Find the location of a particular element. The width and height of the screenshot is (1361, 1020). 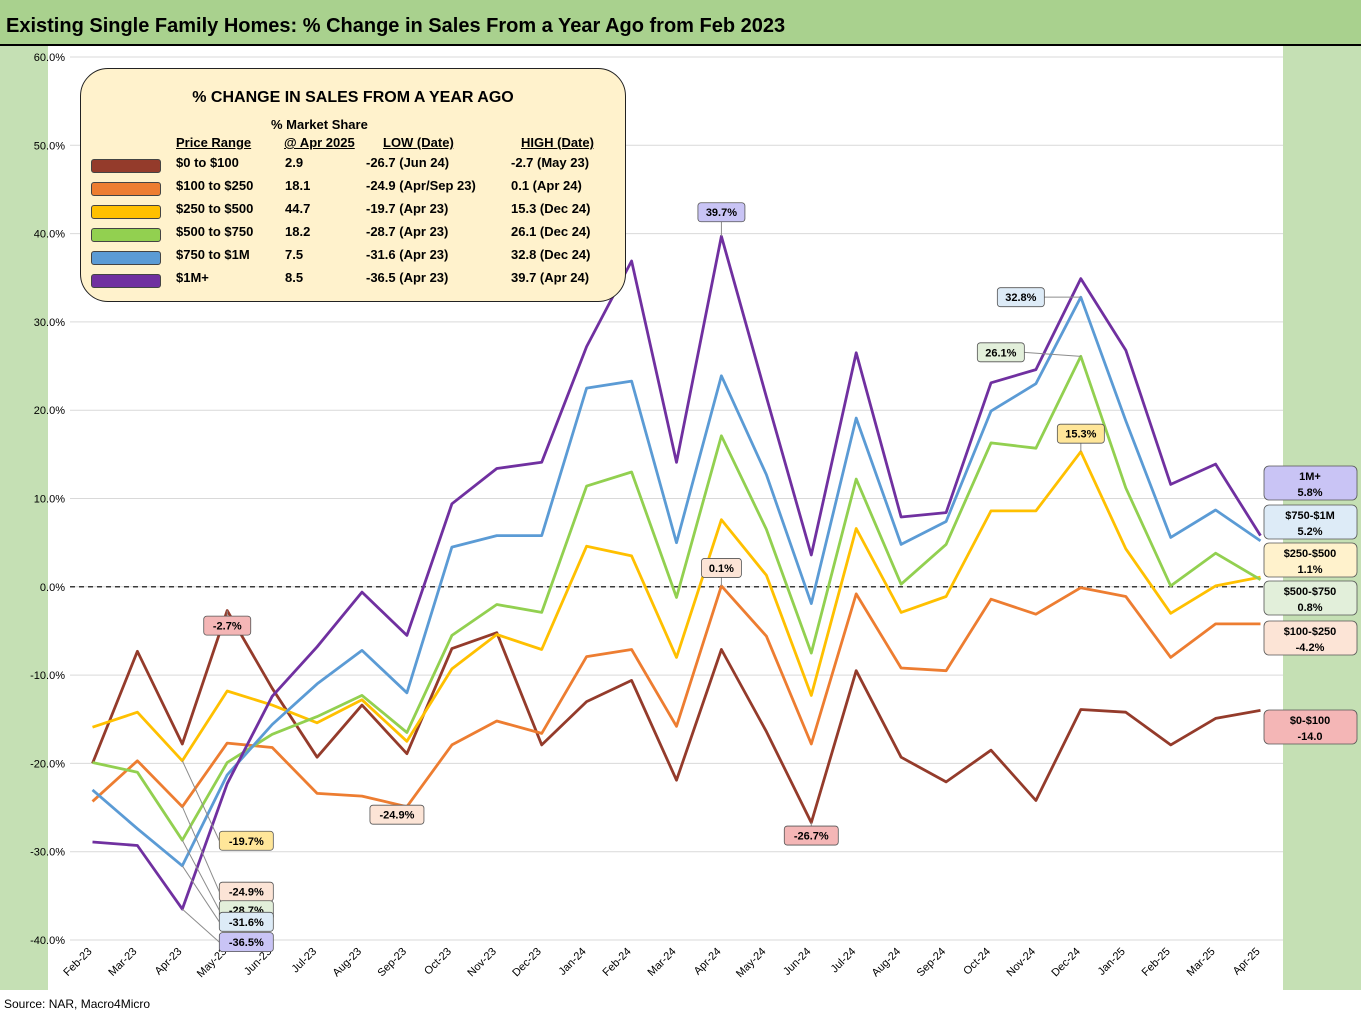

y-tick-label: -30.0% is located at coordinates (47, 853).